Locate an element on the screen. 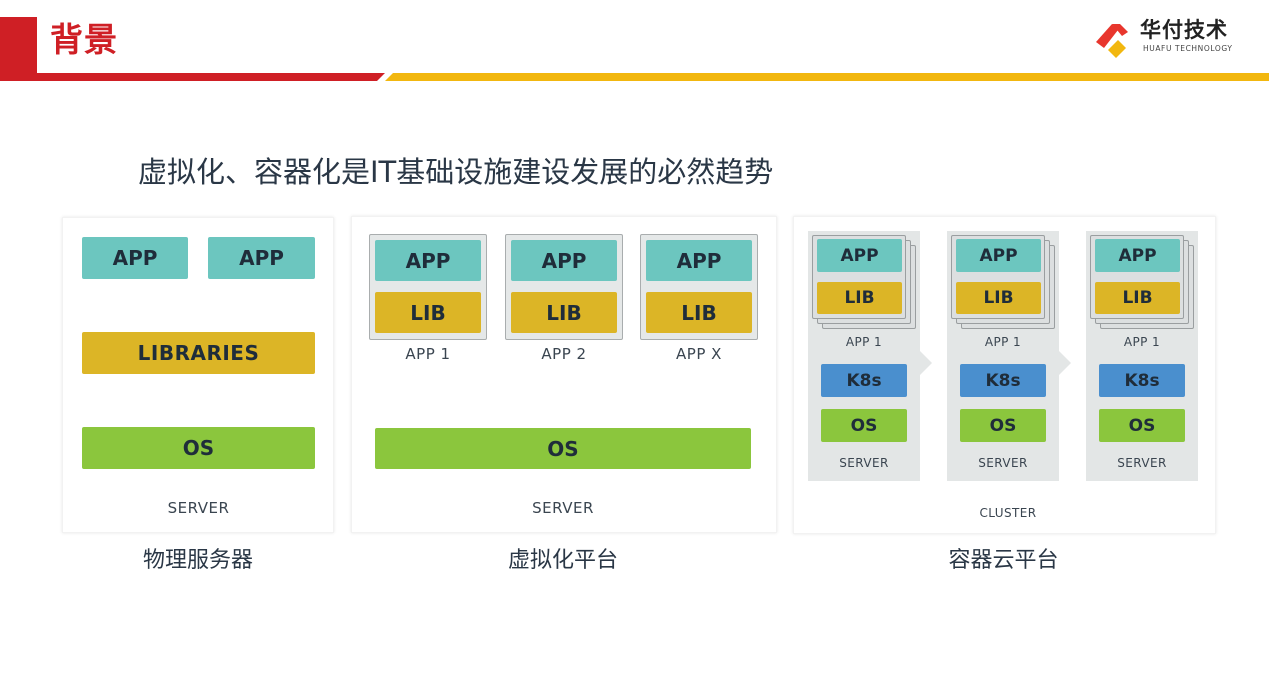  container-lib-box-3: LIB is located at coordinates (1137, 298).